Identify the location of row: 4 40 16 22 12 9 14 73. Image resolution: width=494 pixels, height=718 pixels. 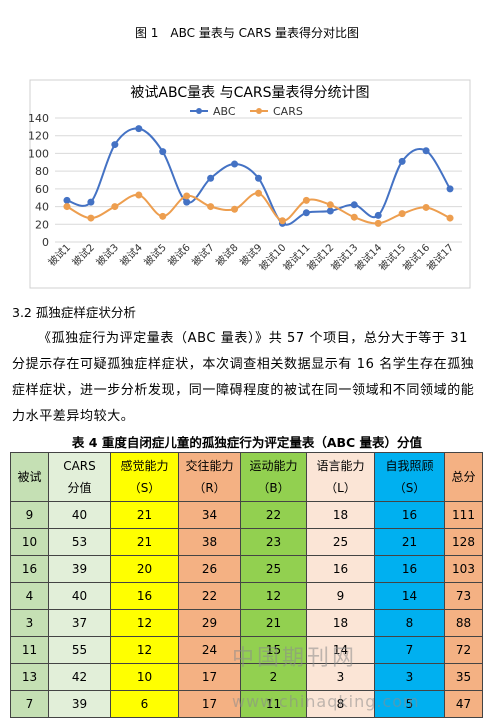
(246, 596).